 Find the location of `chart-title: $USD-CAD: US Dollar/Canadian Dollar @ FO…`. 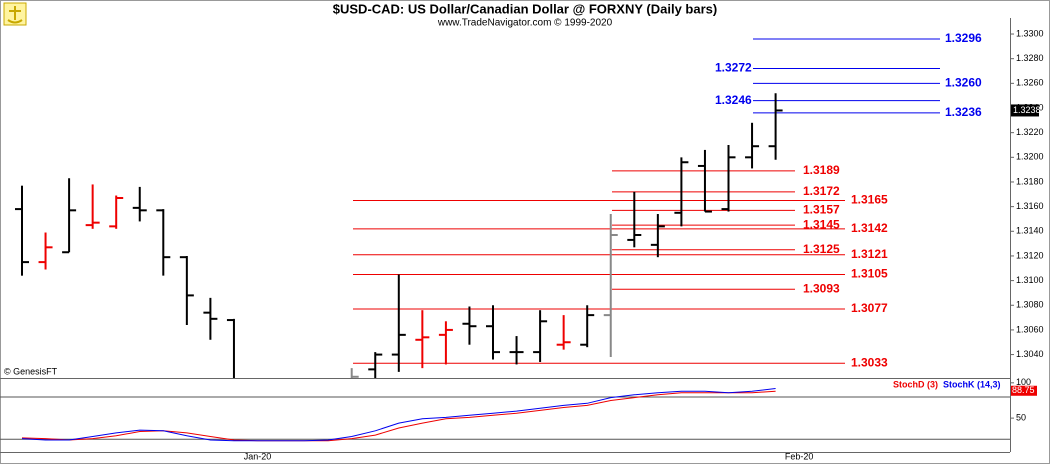

chart-title: $USD-CAD: US Dollar/Canadian Dollar @ FO… is located at coordinates (525, 8).